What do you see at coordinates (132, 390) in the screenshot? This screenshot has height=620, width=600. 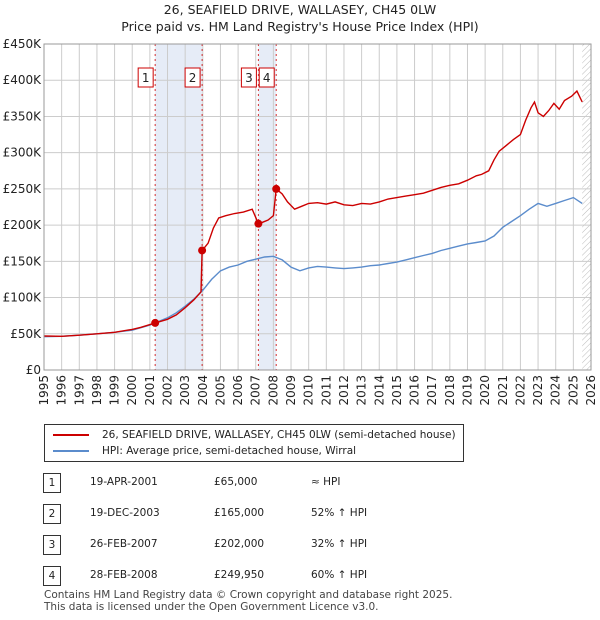 I see `x-tick-label: 2000` at bounding box center [132, 390].